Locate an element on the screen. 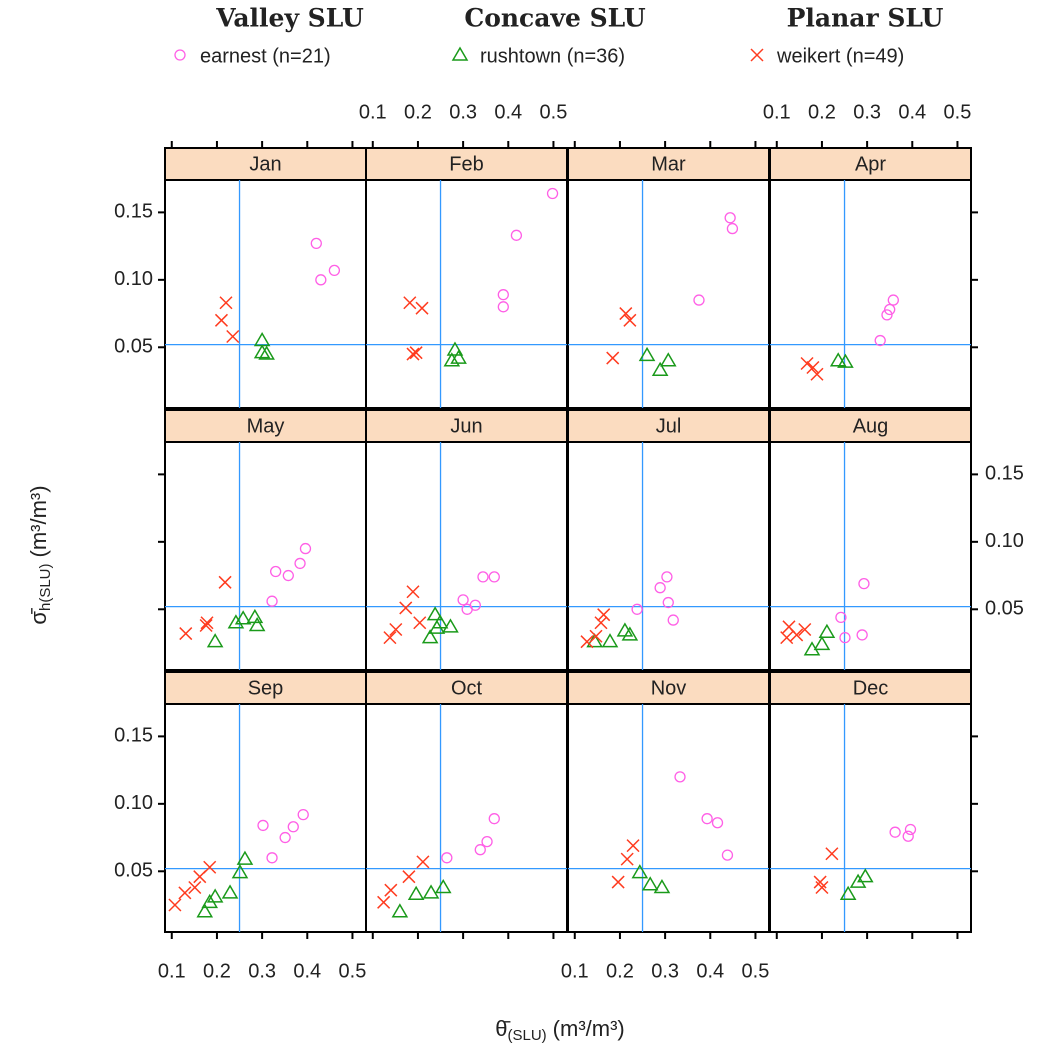 The height and width of the screenshot is (1059, 1052). panel-title: Oct is located at coordinates (467, 688).